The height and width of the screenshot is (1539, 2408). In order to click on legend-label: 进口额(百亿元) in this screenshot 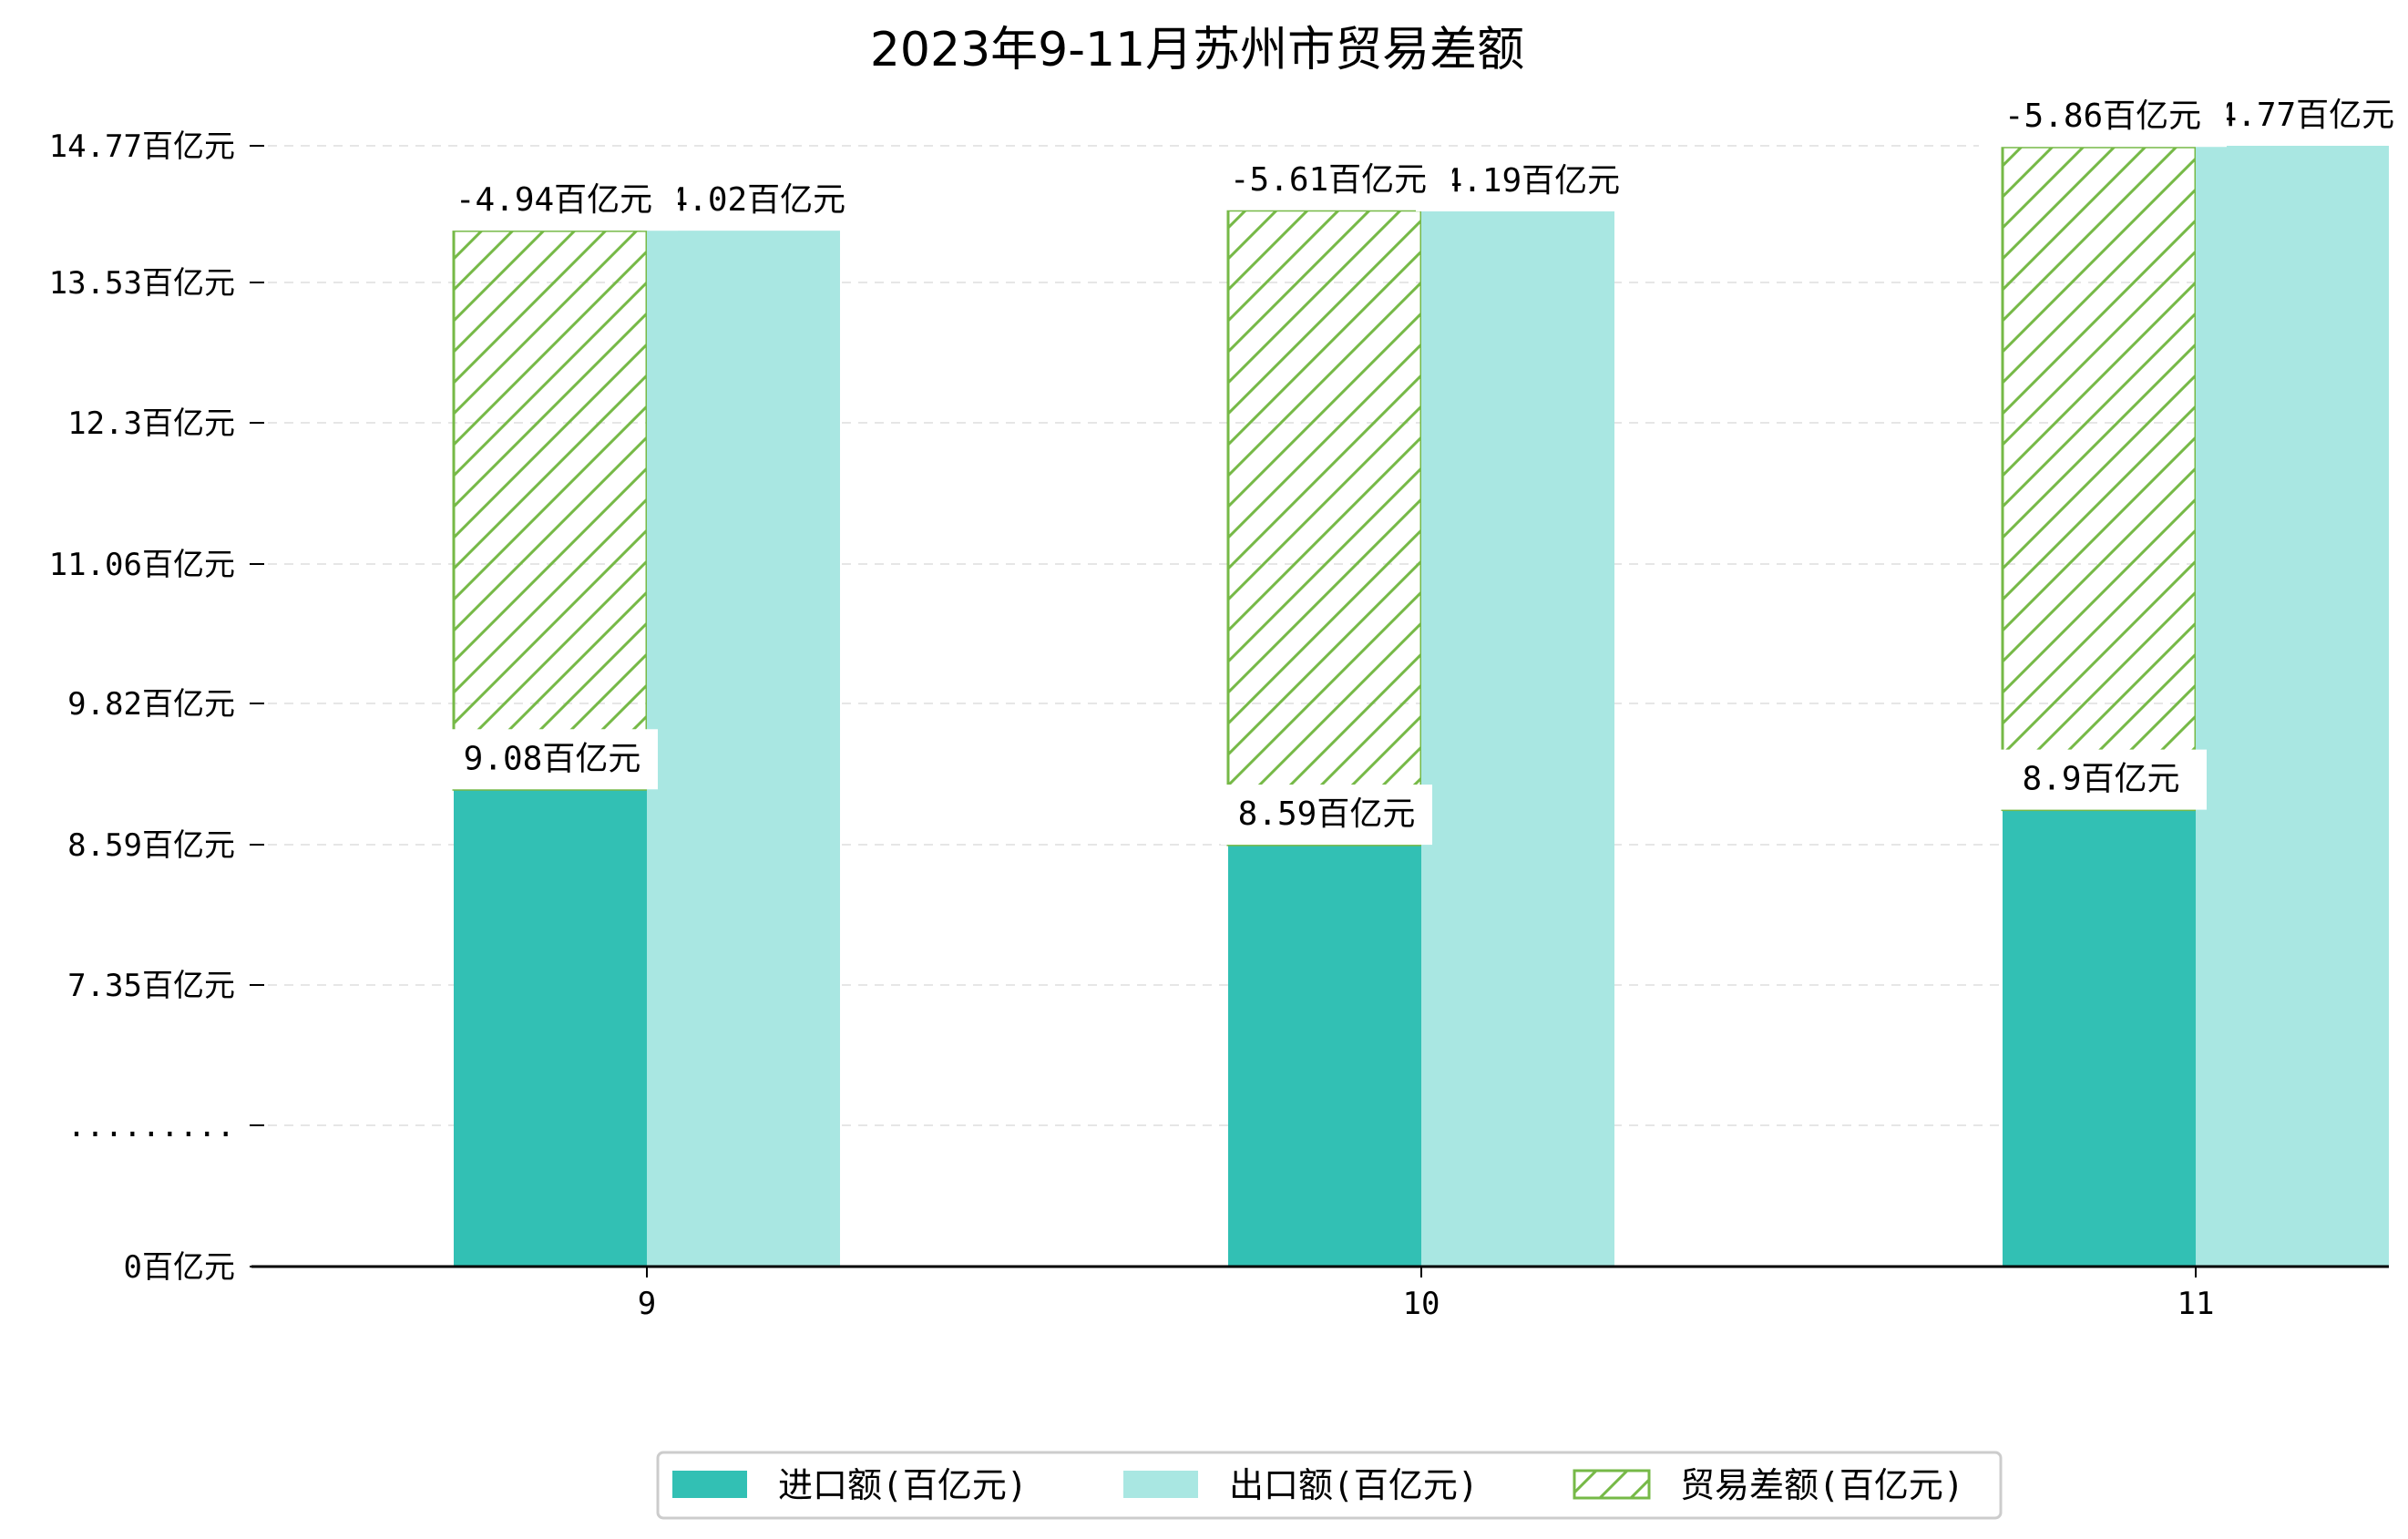, I will do `click(903, 1485)`.